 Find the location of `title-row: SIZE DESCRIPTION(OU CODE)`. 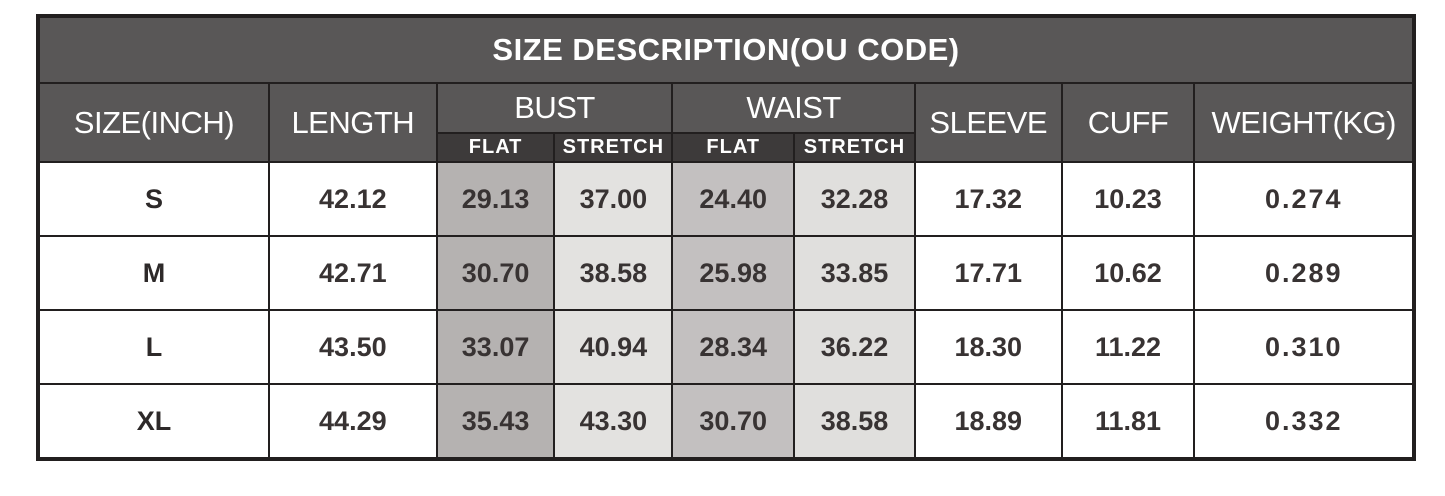

title-row: SIZE DESCRIPTION(OU CODE) is located at coordinates (726, 49).